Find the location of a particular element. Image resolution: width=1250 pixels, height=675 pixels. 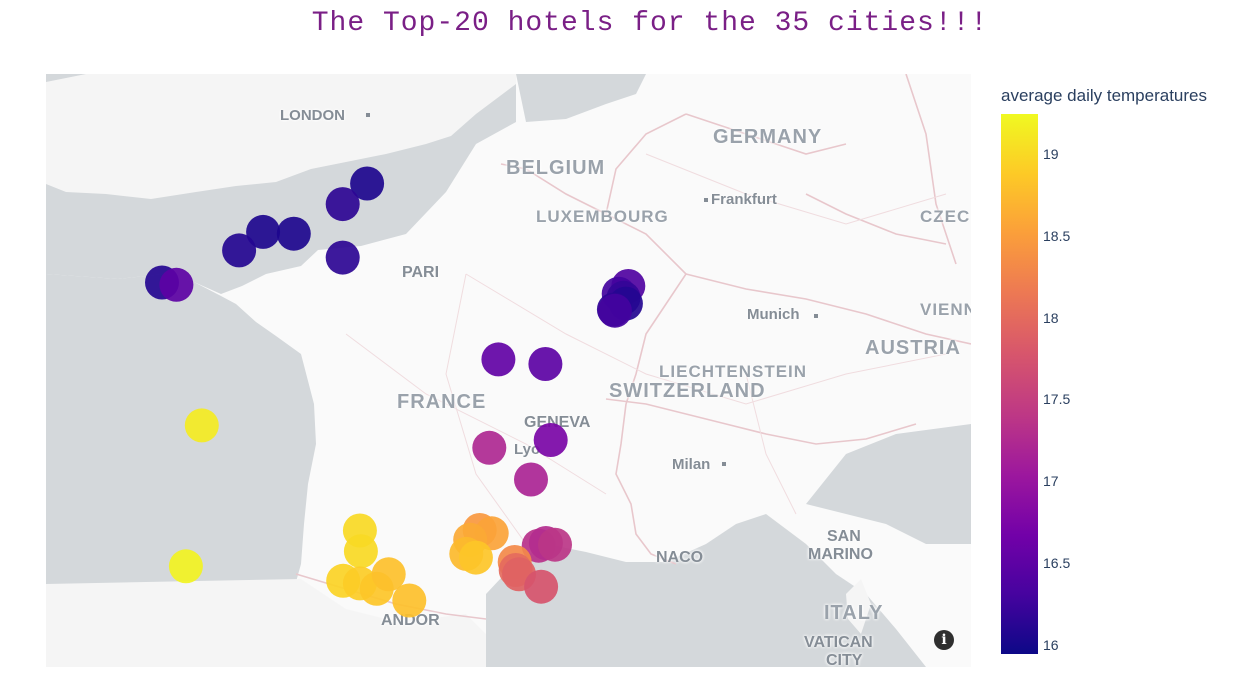

map-label-monaco: NACO is located at coordinates (680, 557).